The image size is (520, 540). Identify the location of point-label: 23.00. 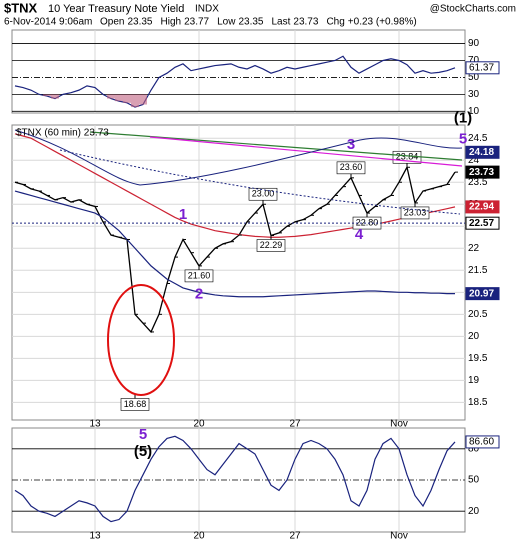
(263, 194).